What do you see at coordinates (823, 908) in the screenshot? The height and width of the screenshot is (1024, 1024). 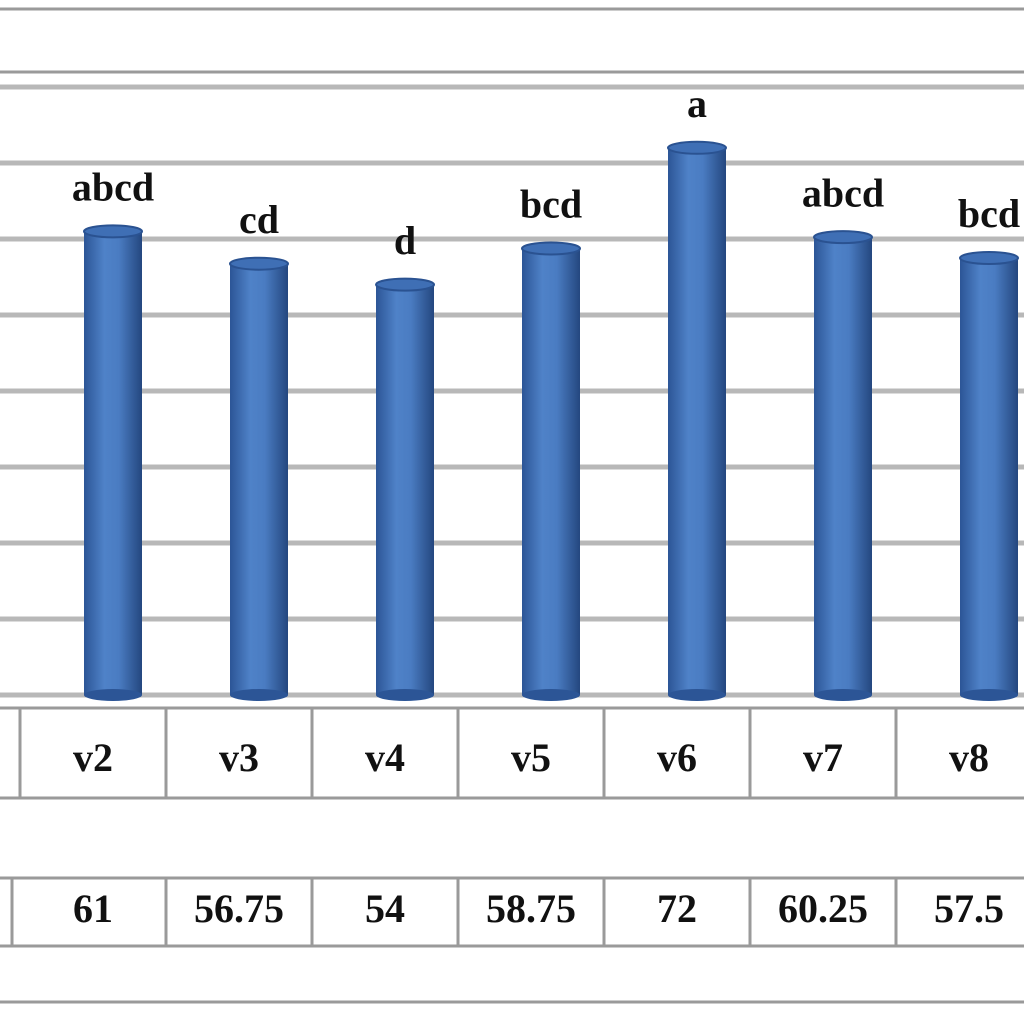 I see `value-cell: 60.25` at bounding box center [823, 908].